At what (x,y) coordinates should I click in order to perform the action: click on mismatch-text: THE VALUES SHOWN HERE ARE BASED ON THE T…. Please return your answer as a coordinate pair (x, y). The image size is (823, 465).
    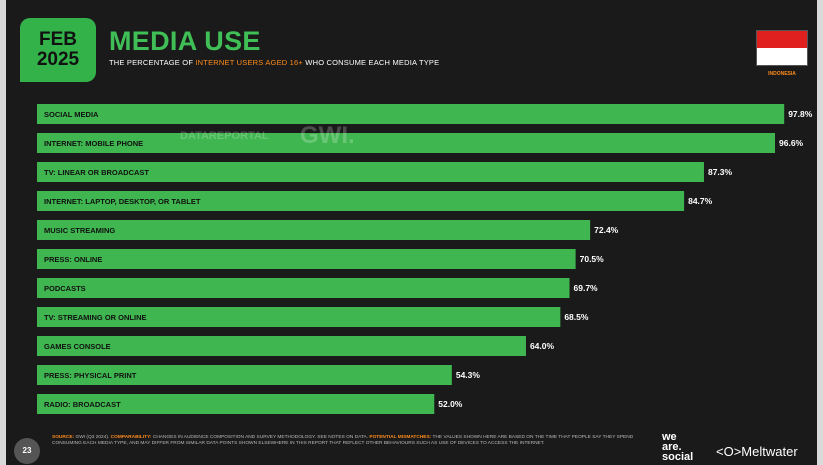
    Looking at the image, I should click on (343, 441).